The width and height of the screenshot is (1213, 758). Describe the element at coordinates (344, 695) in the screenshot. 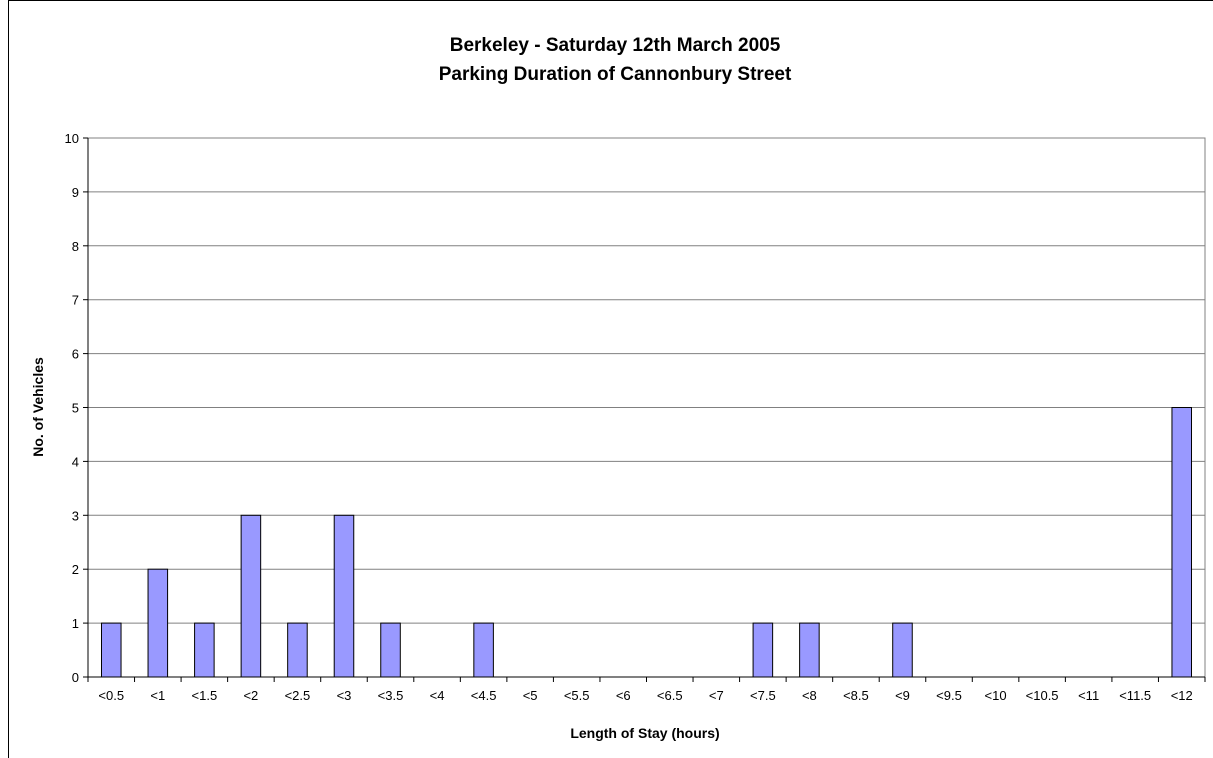

I see `x-tick-label: <3` at that location.